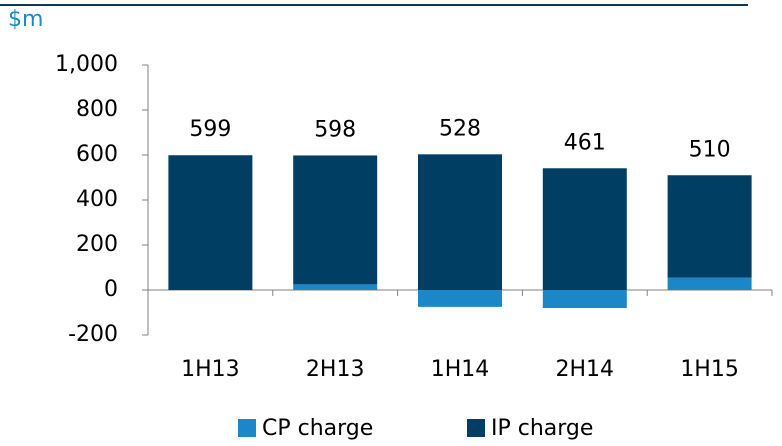  I want to click on total-label: 461, so click(585, 142).